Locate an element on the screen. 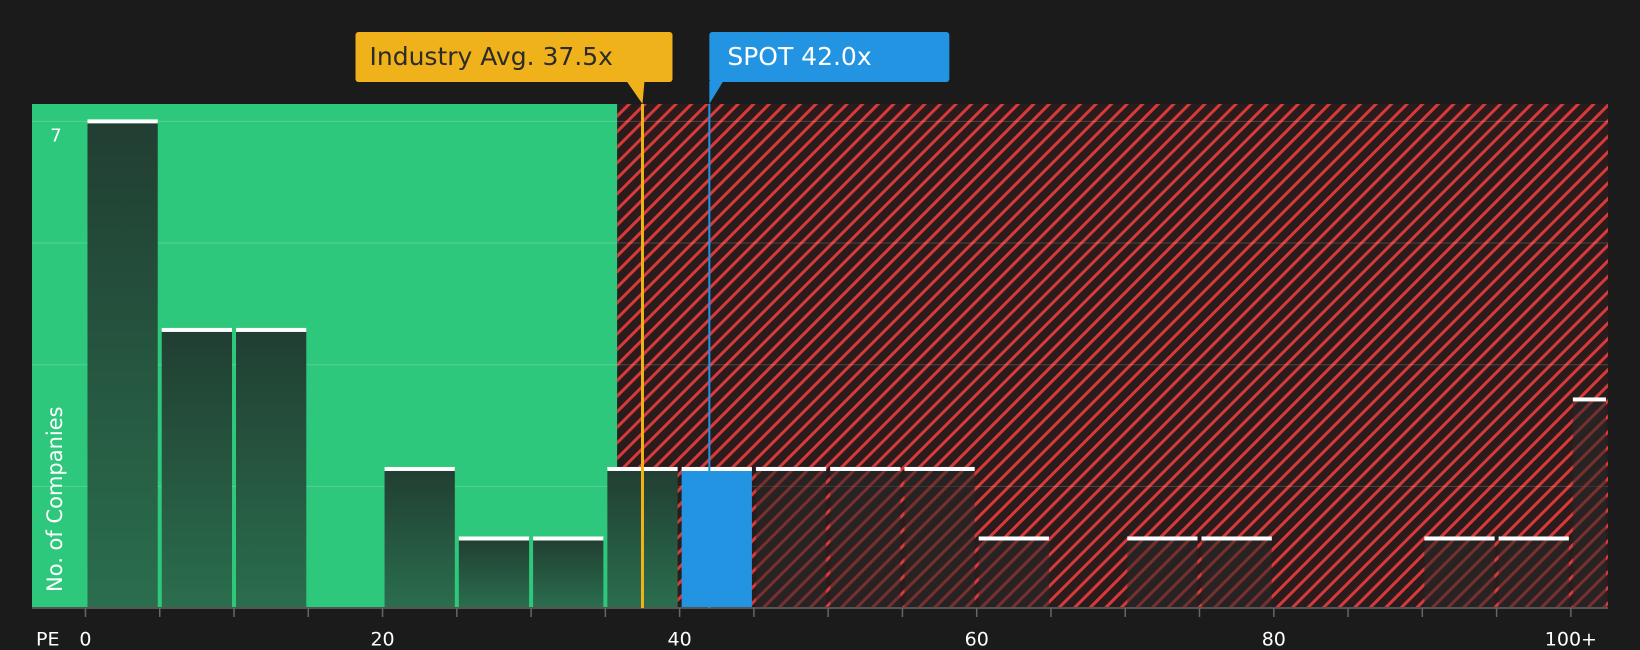 This screenshot has height=650, width=1640. y-axis-label: No. of Companies is located at coordinates (55, 499).